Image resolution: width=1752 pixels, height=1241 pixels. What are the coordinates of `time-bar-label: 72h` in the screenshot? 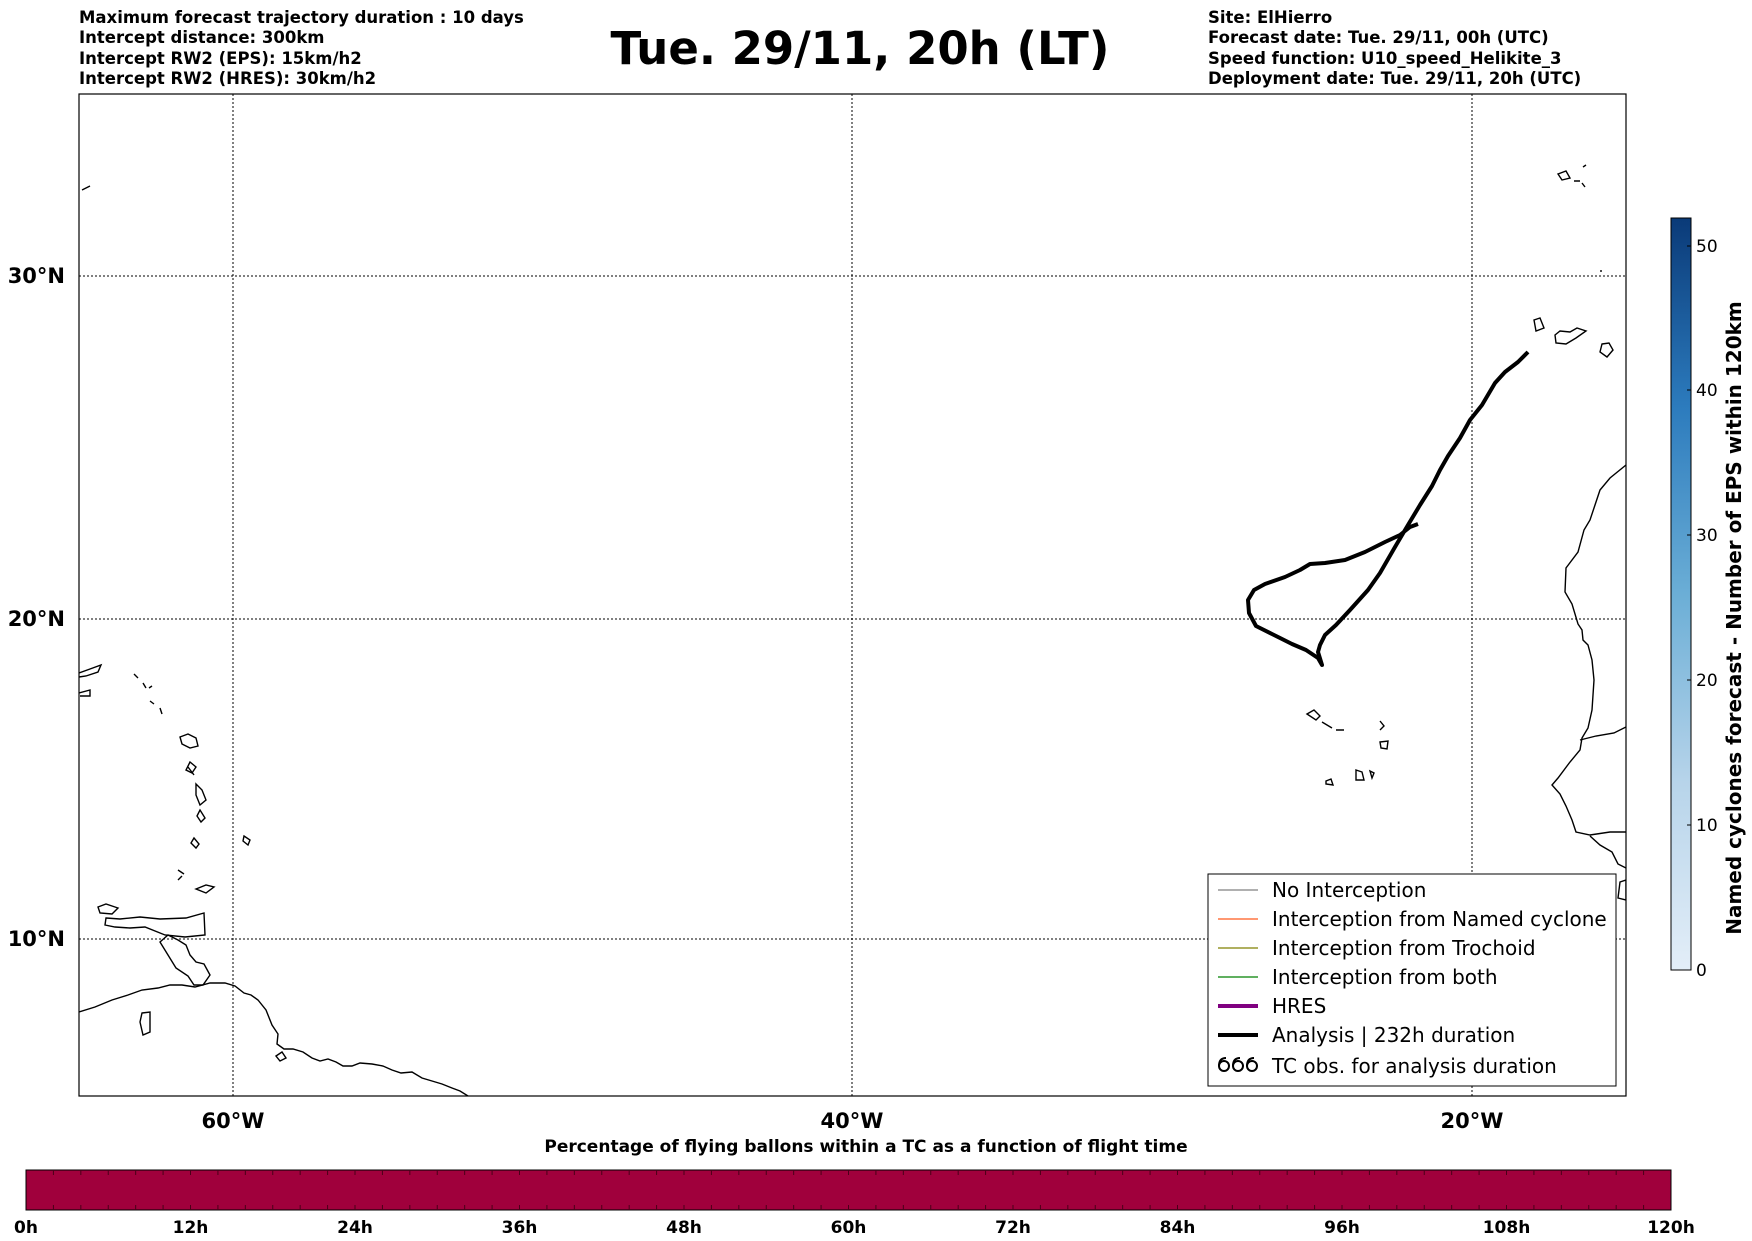 It's located at (1013, 1228).